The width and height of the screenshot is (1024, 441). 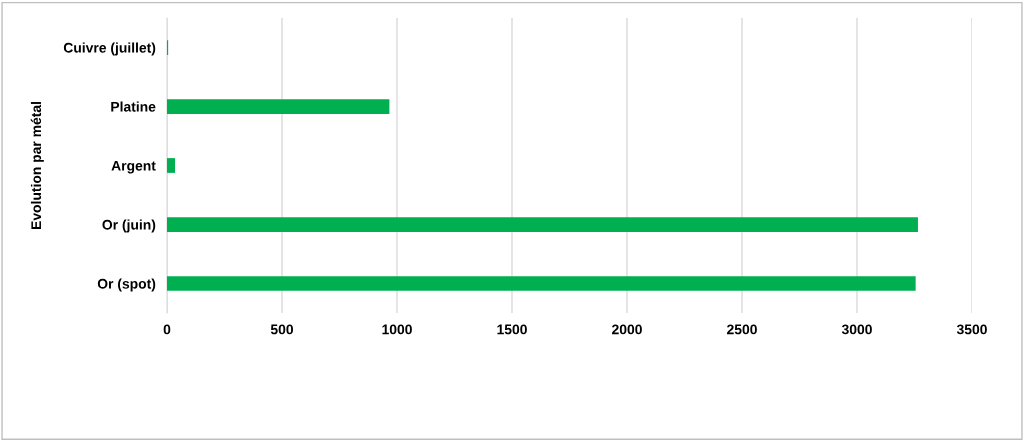 I want to click on y-tick-label: Argent, so click(x=133, y=167).